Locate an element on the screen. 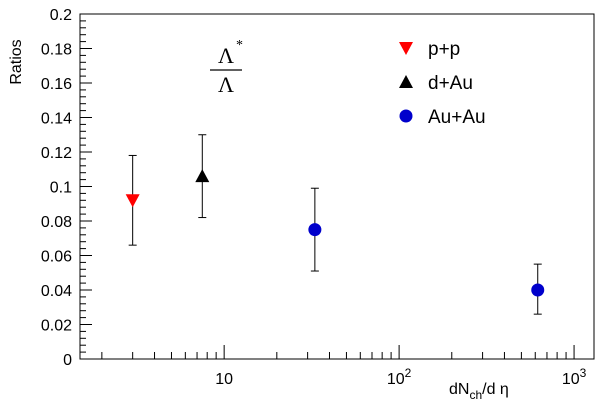 Image resolution: width=600 pixels, height=406 pixels. y-tick-label: 0.2 is located at coordinates (61, 15).